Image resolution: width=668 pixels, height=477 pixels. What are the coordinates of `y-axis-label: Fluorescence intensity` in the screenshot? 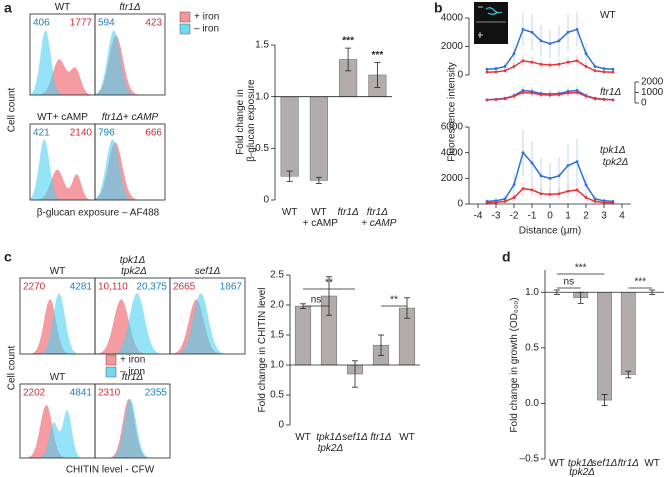 It's located at (452, 112).